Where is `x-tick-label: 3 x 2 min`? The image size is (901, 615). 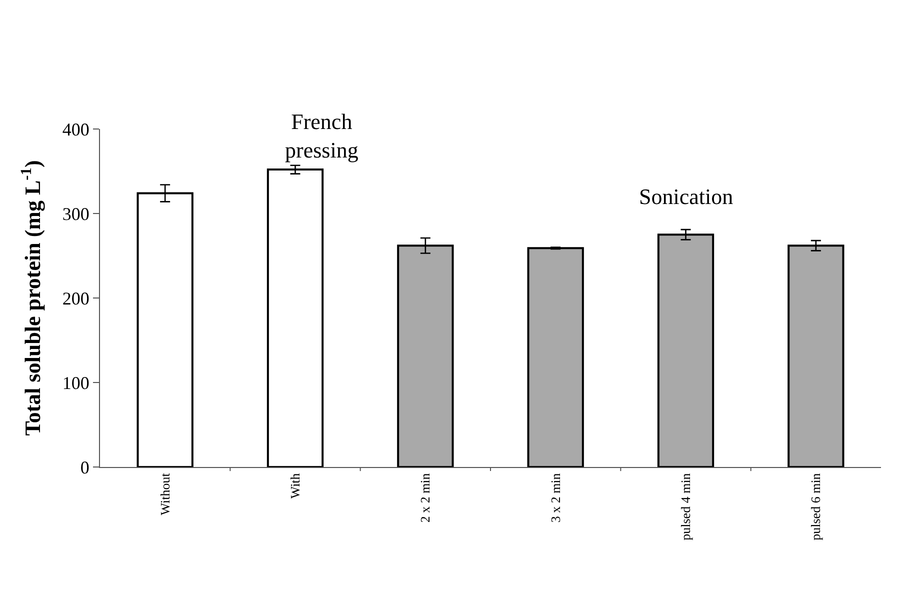
x-tick-label: 3 x 2 min is located at coordinates (555, 497).